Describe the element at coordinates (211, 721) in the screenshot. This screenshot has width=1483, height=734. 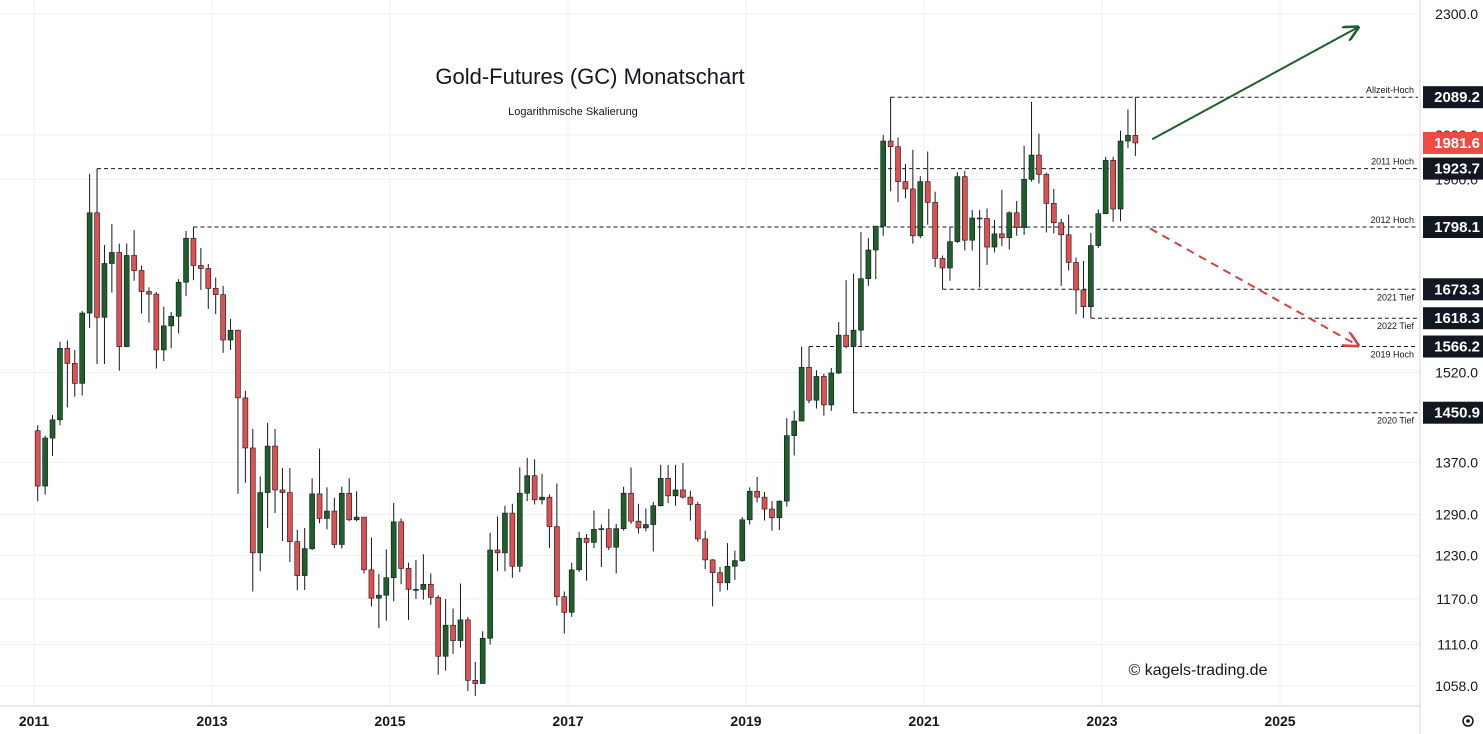
I see `x-tick-label: 2013` at that location.